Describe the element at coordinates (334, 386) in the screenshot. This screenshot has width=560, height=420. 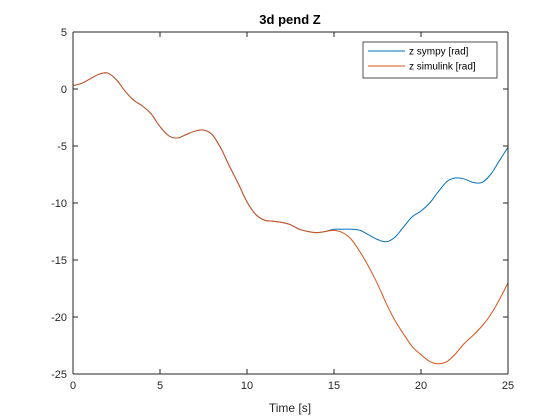
I see `x-tick-label: 15` at that location.